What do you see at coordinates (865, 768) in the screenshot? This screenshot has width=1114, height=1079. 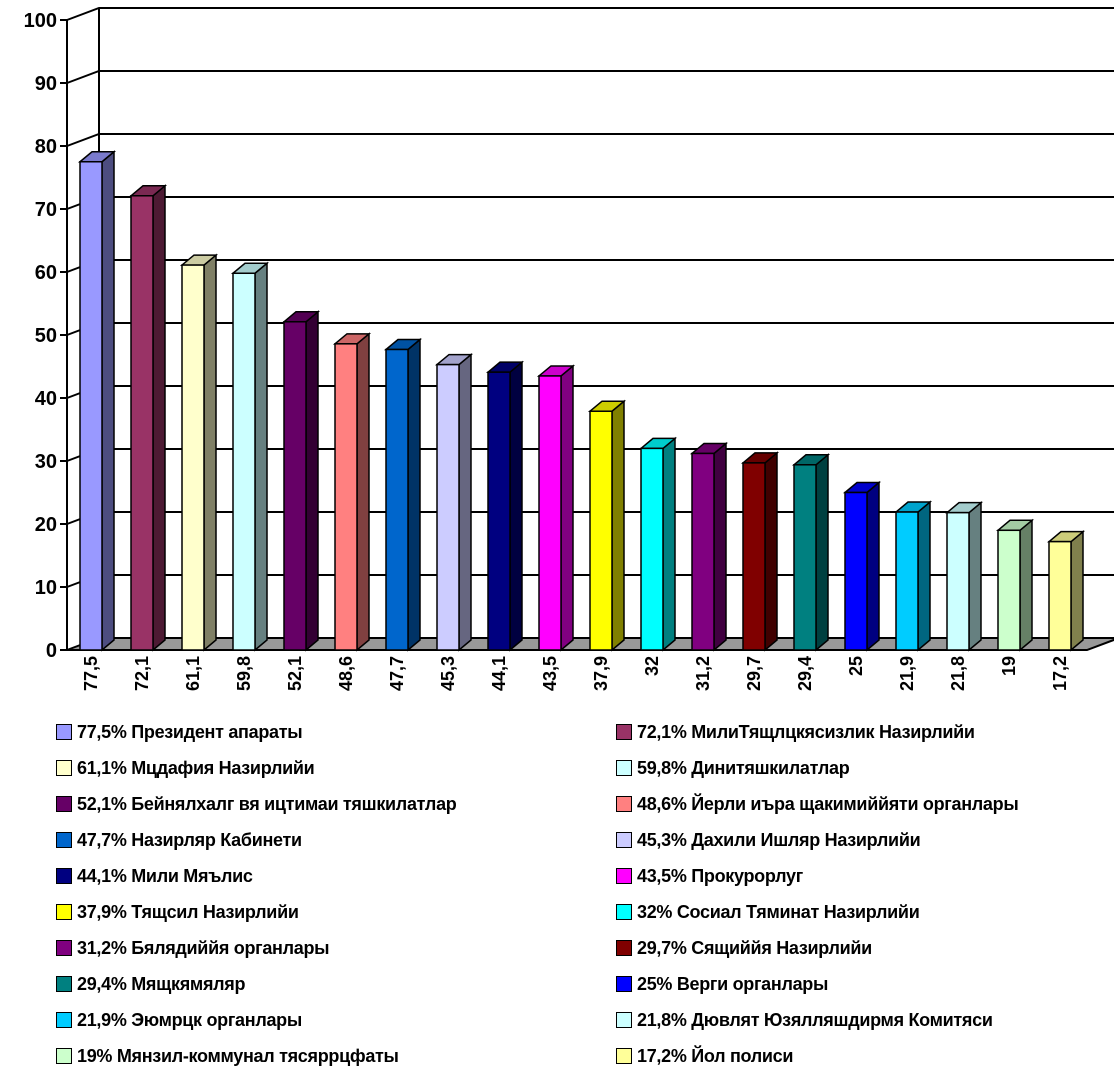 I see `legend-item: 59,8% Динитяшкилатлар` at bounding box center [865, 768].